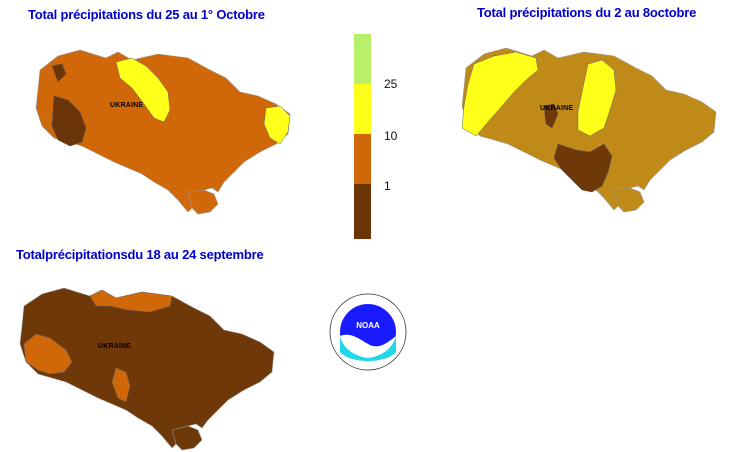  Describe the element at coordinates (557, 108) in the screenshot. I see `map2-country-label: UKRAINE` at that location.